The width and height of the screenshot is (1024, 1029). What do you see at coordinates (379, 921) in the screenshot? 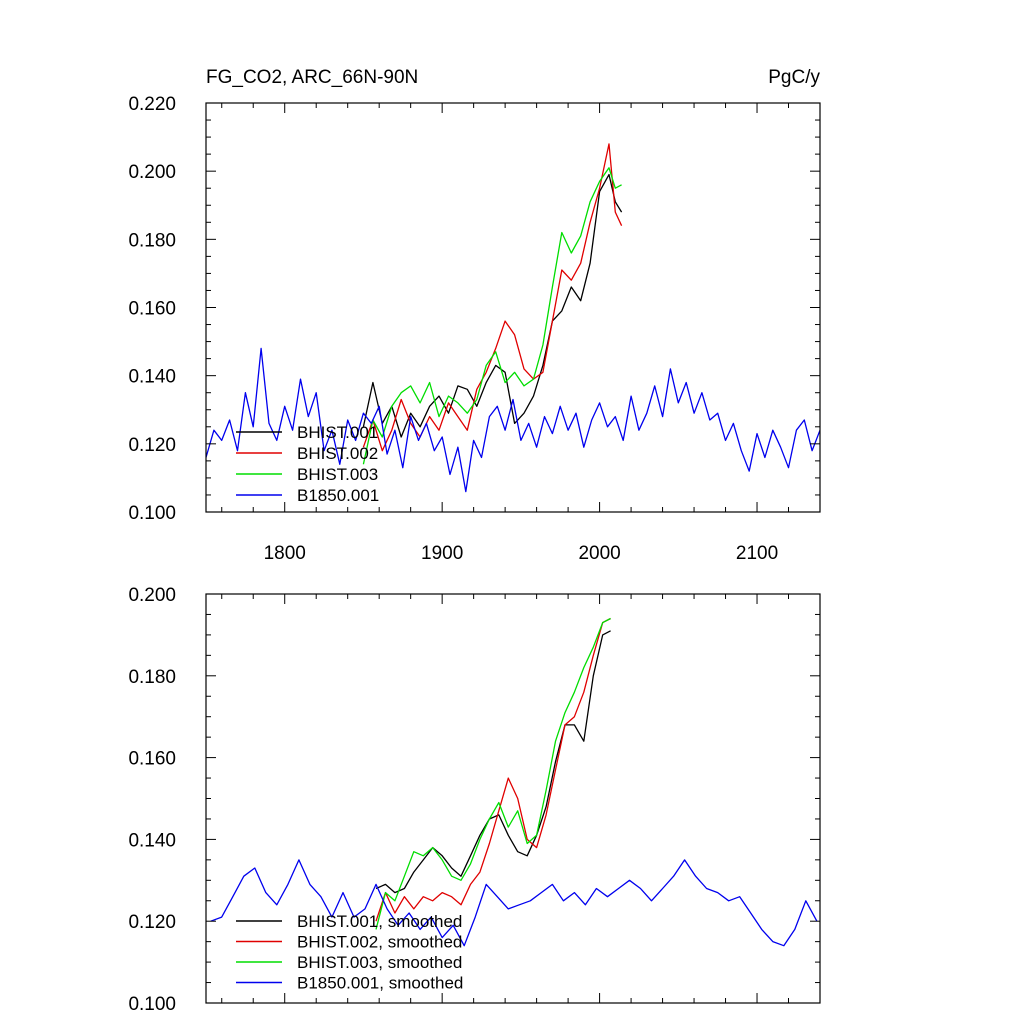
I see `legend-label: BHIST.001, smoothed` at bounding box center [379, 921].